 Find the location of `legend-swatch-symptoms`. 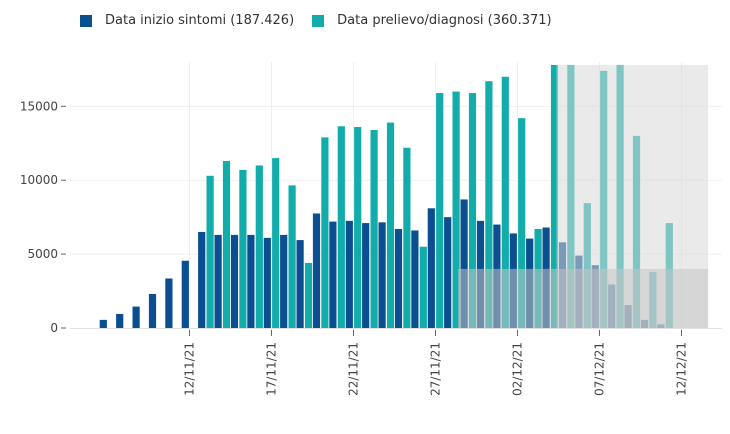

legend-swatch-symptoms is located at coordinates (86, 20).